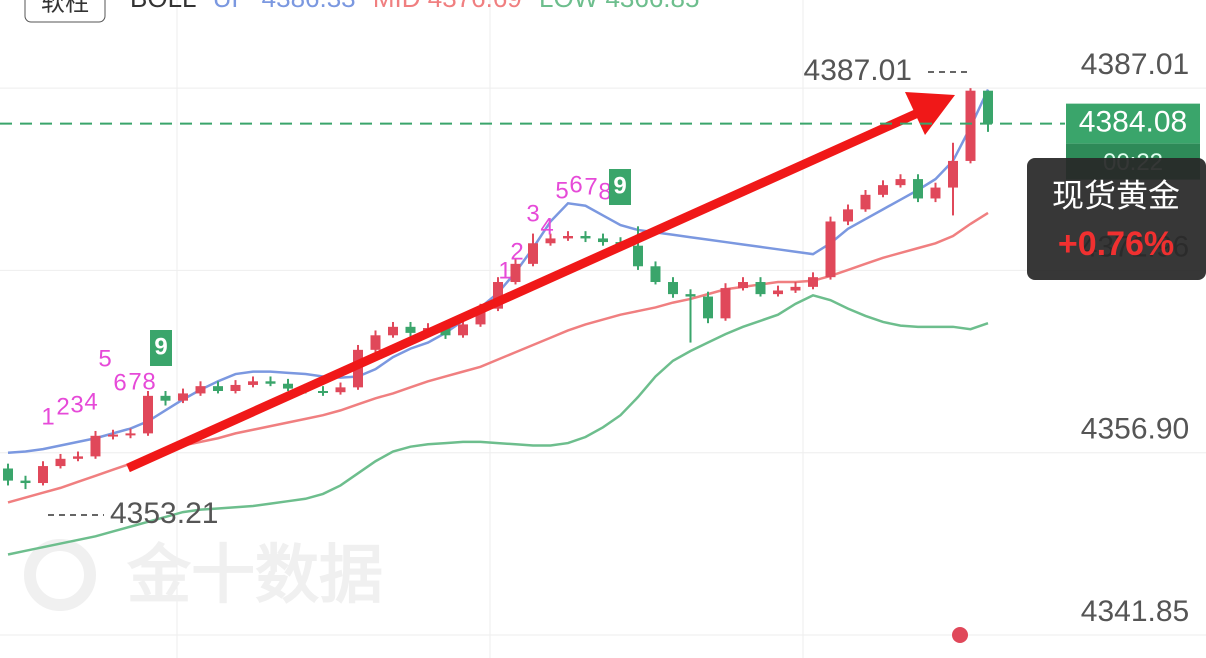 The height and width of the screenshot is (658, 1206). I want to click on watermark: 金十数据, so click(254, 575).